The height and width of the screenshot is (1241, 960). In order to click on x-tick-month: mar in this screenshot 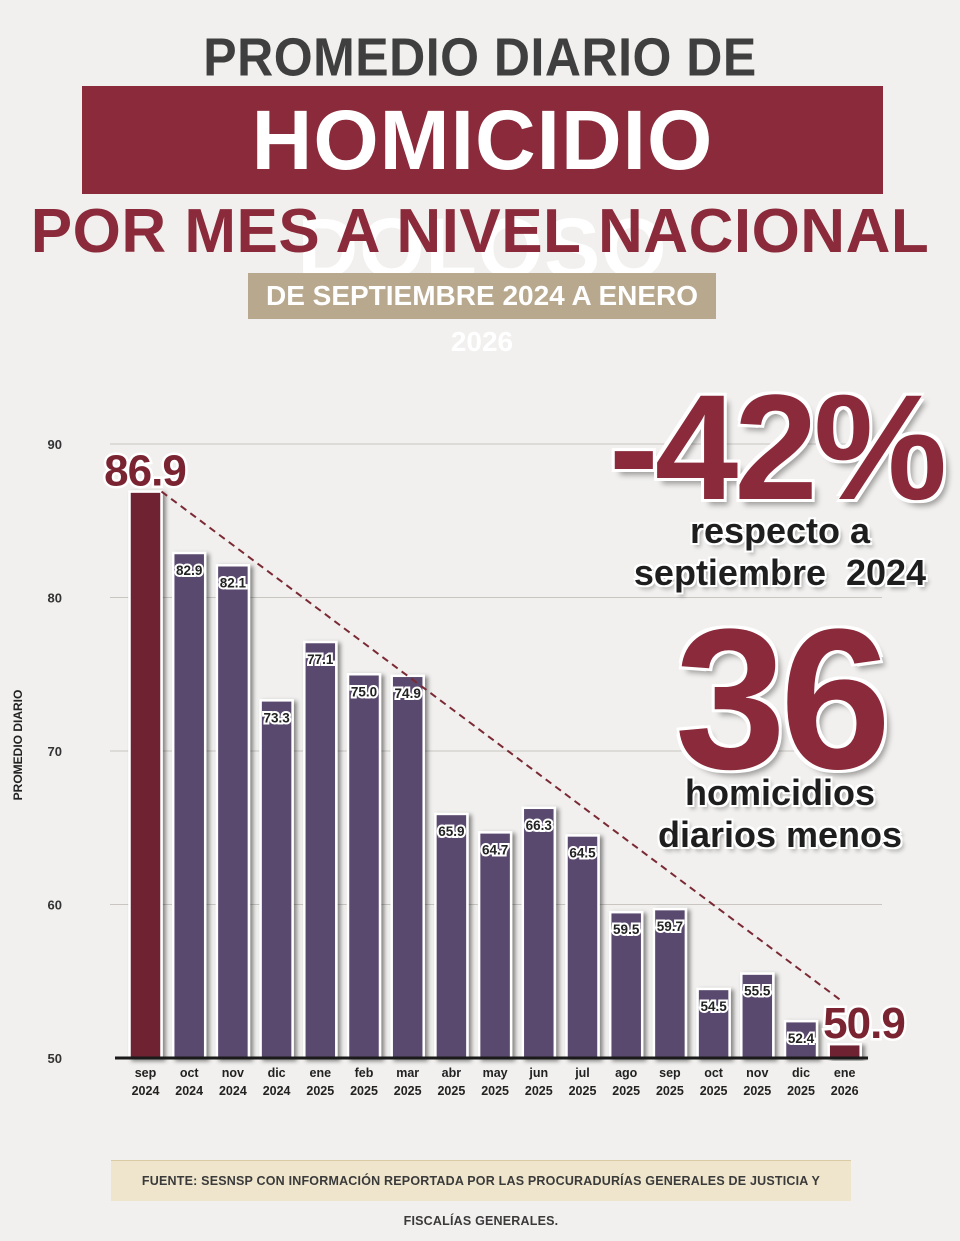, I will do `click(407, 1073)`.